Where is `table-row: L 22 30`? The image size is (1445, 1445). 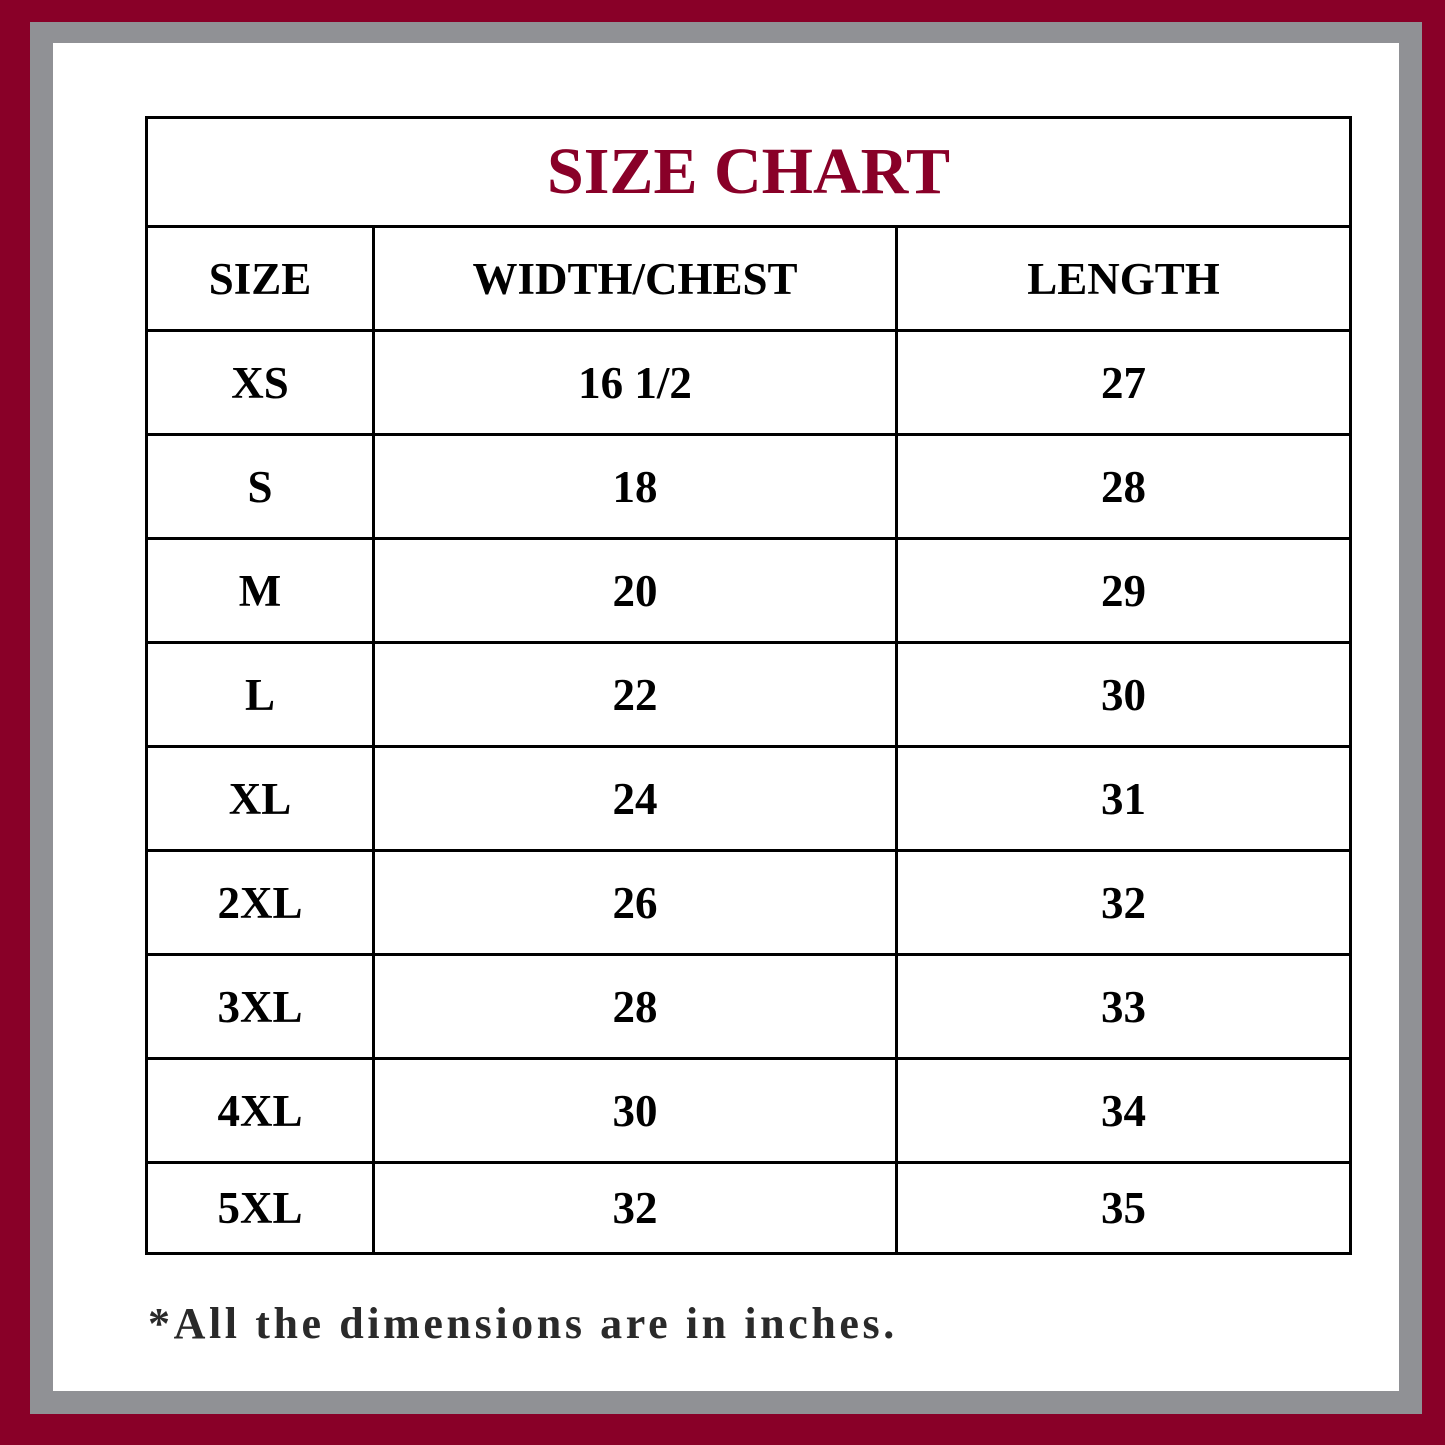 table-row: L 22 30 is located at coordinates (749, 694).